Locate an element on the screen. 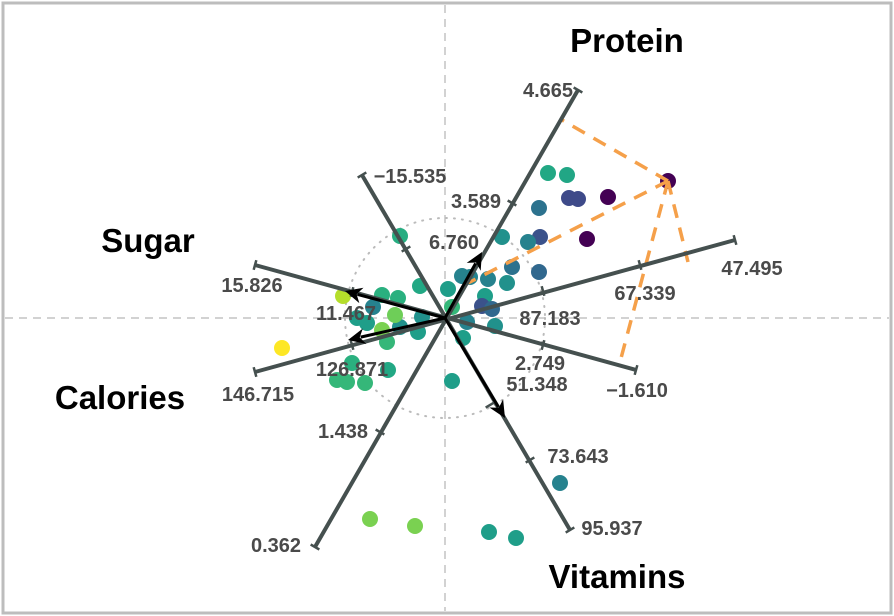 Image resolution: width=894 pixels, height=616 pixels. axis-end-label: −15.535 is located at coordinates (410, 177).